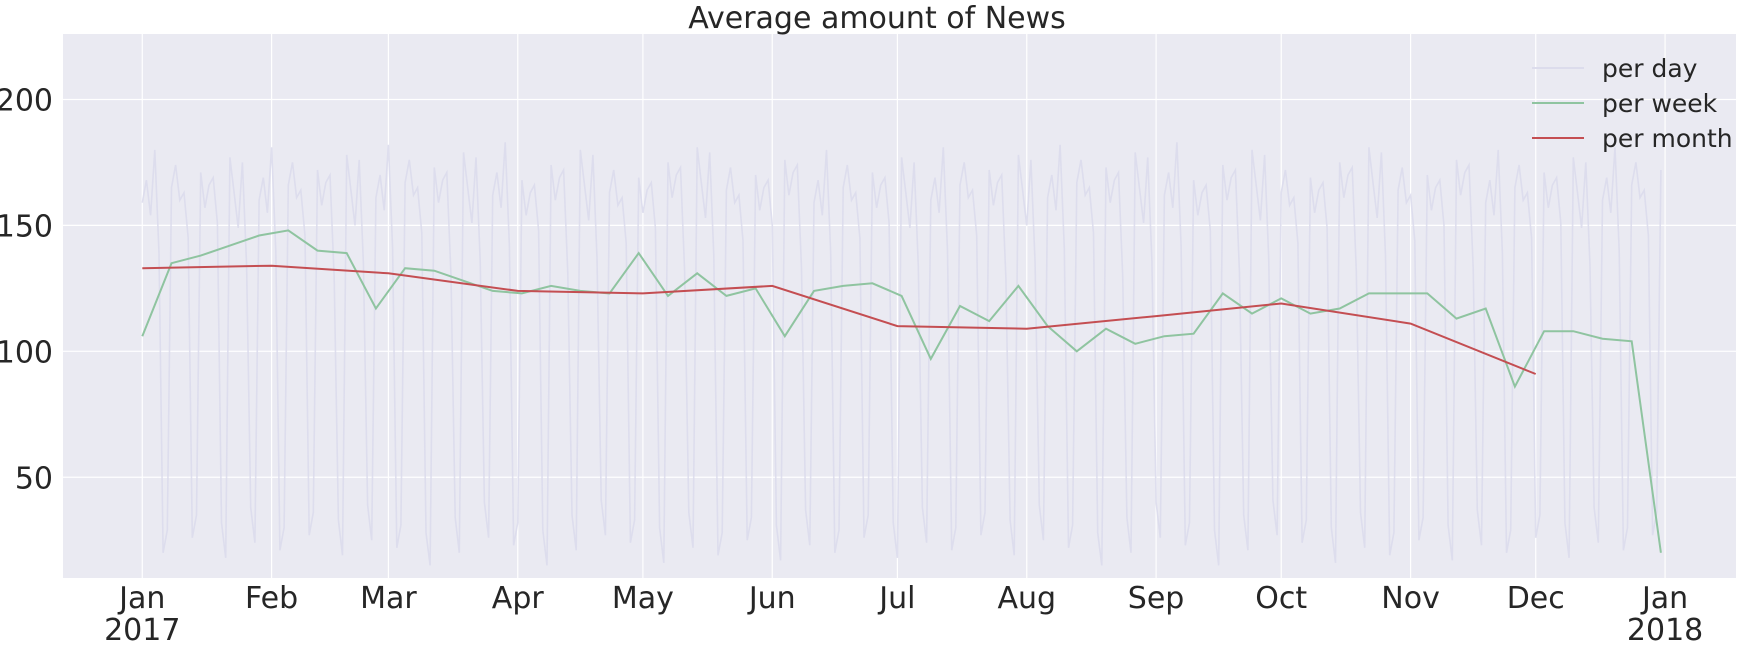 The width and height of the screenshot is (1745, 657). I want to click on x-tick-label: Mar, so click(388, 598).